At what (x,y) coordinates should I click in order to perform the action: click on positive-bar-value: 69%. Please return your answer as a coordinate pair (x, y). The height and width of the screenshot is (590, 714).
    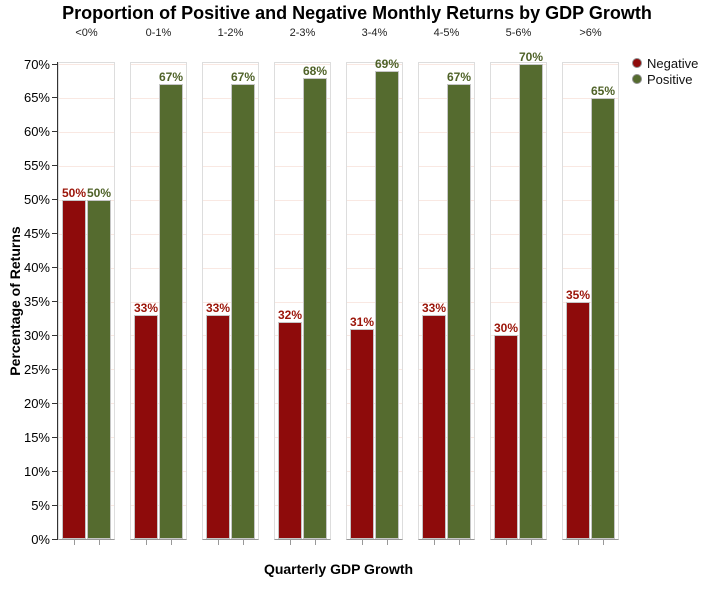
    Looking at the image, I should click on (387, 63).